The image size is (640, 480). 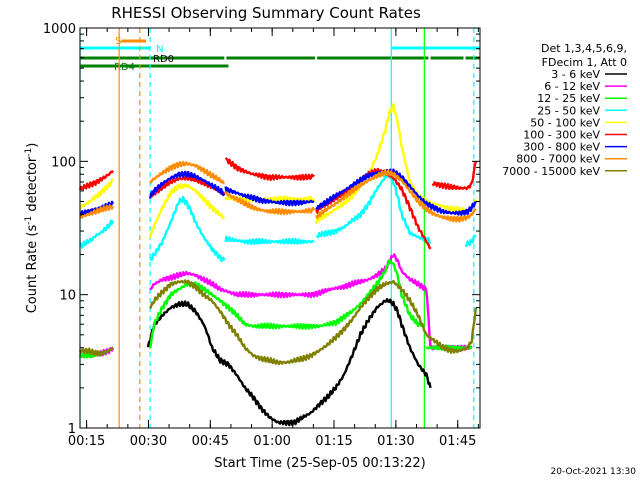 I want to click on legend-label-5: 100 - 300 keV, so click(x=561, y=135).